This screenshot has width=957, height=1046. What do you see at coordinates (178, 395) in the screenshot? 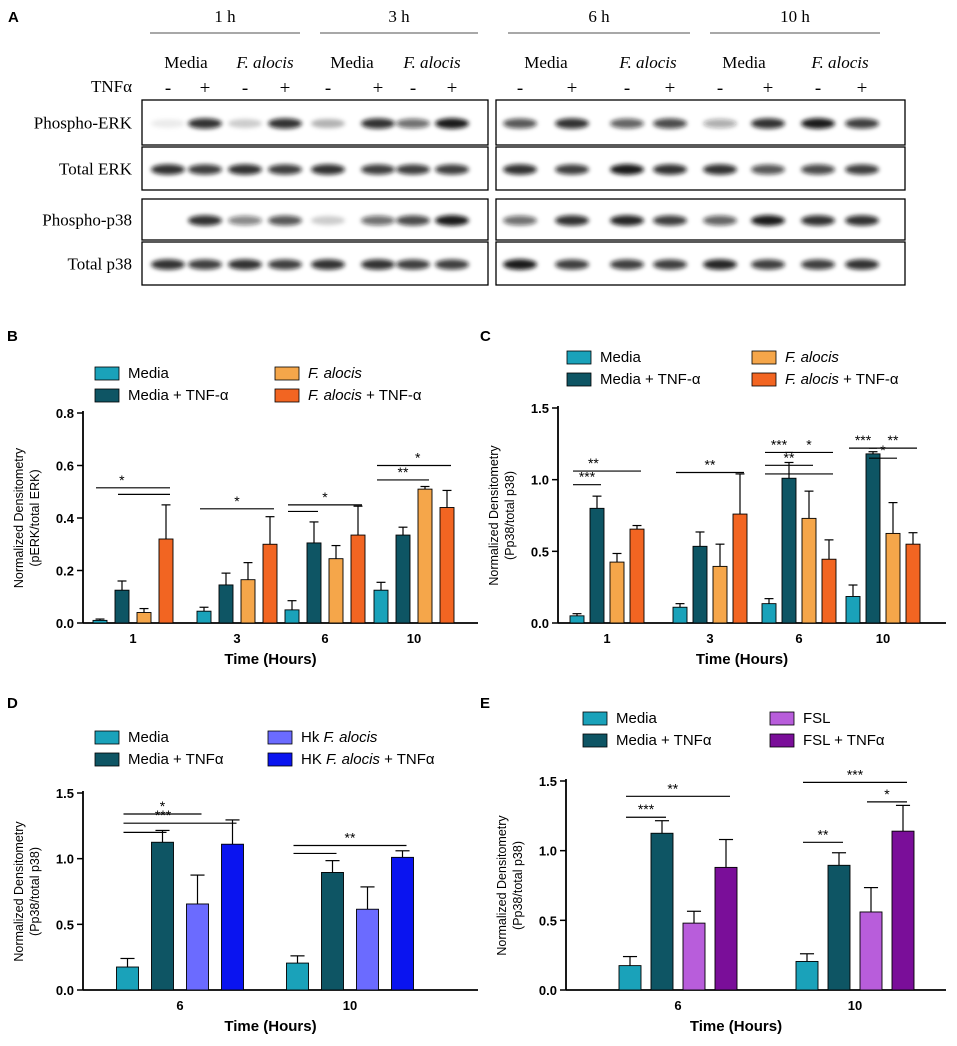
I see `legend-label: Media + TNF-α` at bounding box center [178, 395].